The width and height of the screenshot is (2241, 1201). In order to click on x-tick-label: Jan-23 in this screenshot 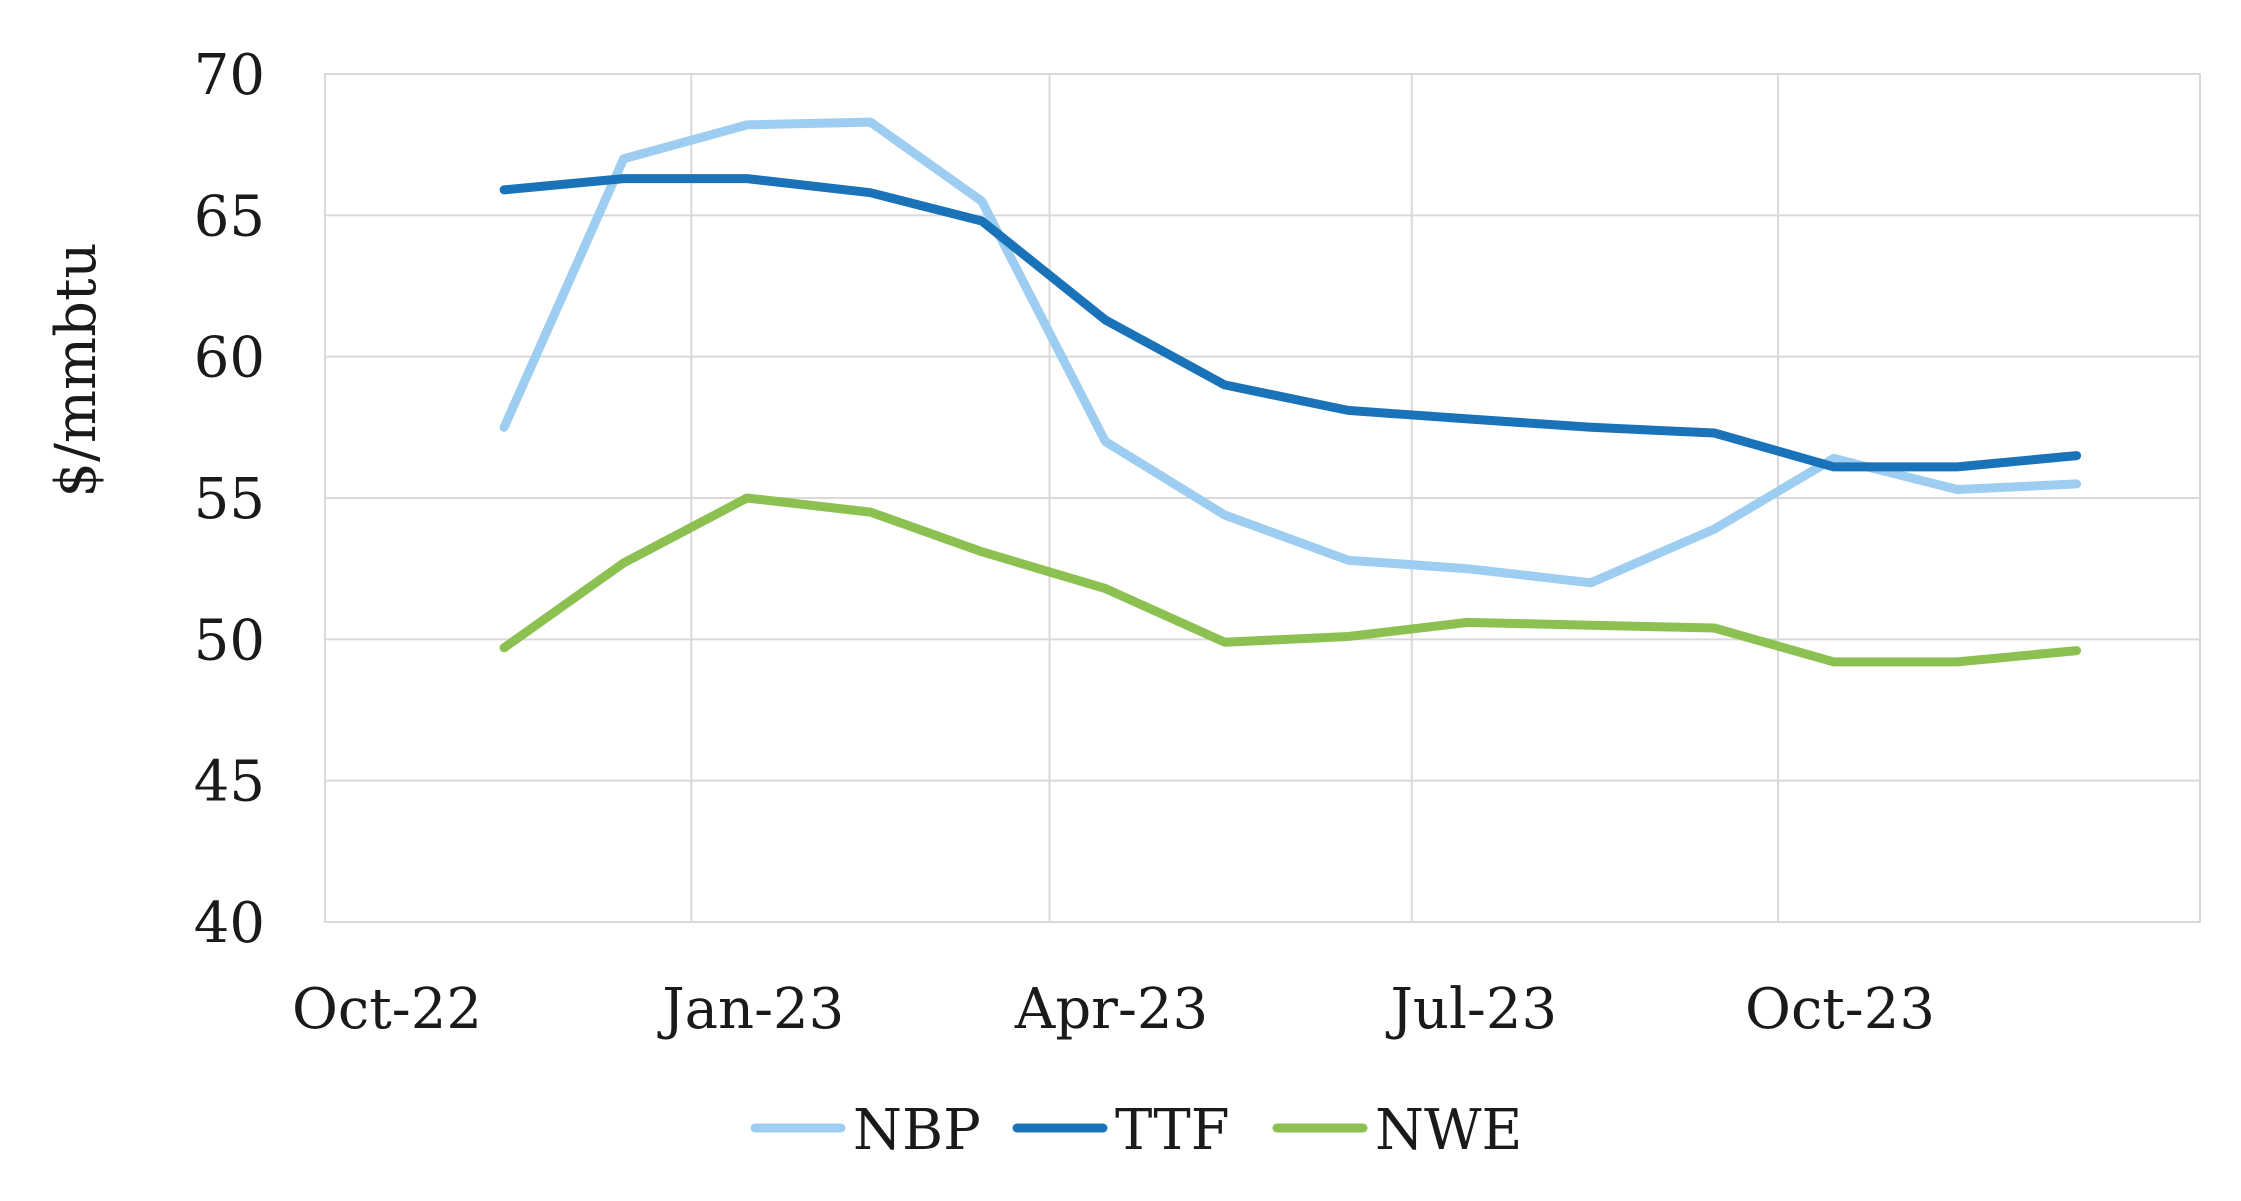, I will do `click(750, 1009)`.